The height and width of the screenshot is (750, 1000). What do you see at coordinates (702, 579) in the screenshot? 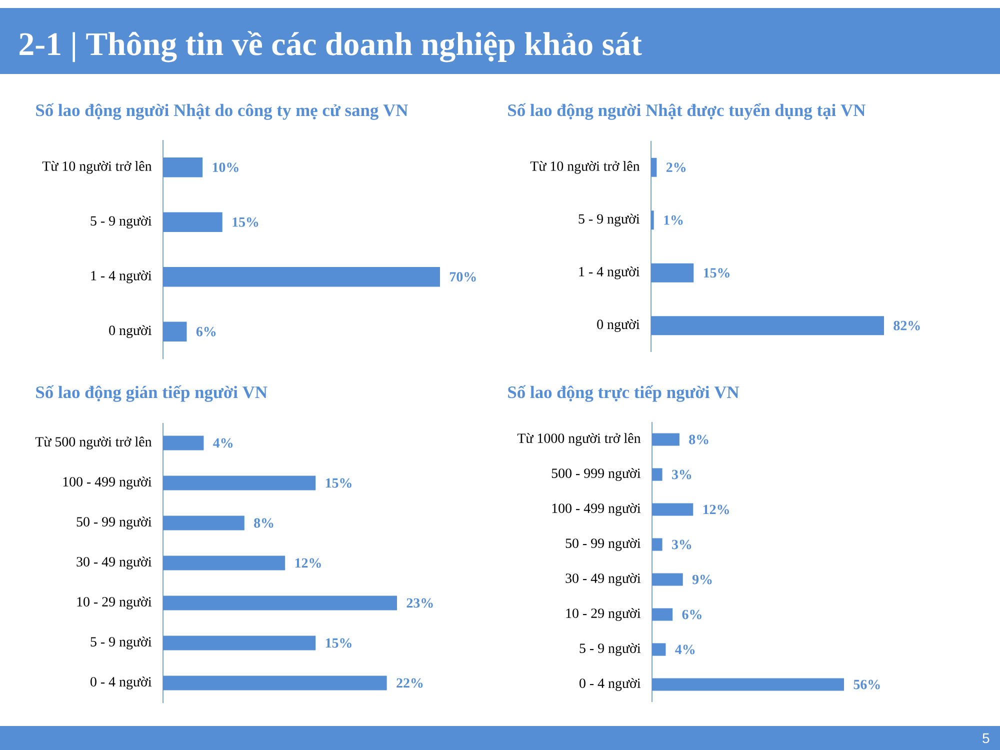
I see `data-label: 9%` at bounding box center [702, 579].